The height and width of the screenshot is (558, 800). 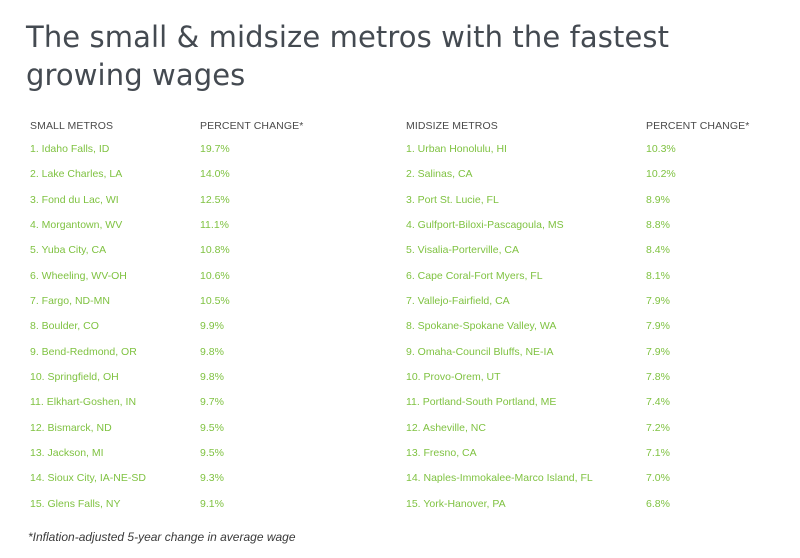 What do you see at coordinates (215, 301) in the screenshot?
I see `percent-change-cell: 10.5%` at bounding box center [215, 301].